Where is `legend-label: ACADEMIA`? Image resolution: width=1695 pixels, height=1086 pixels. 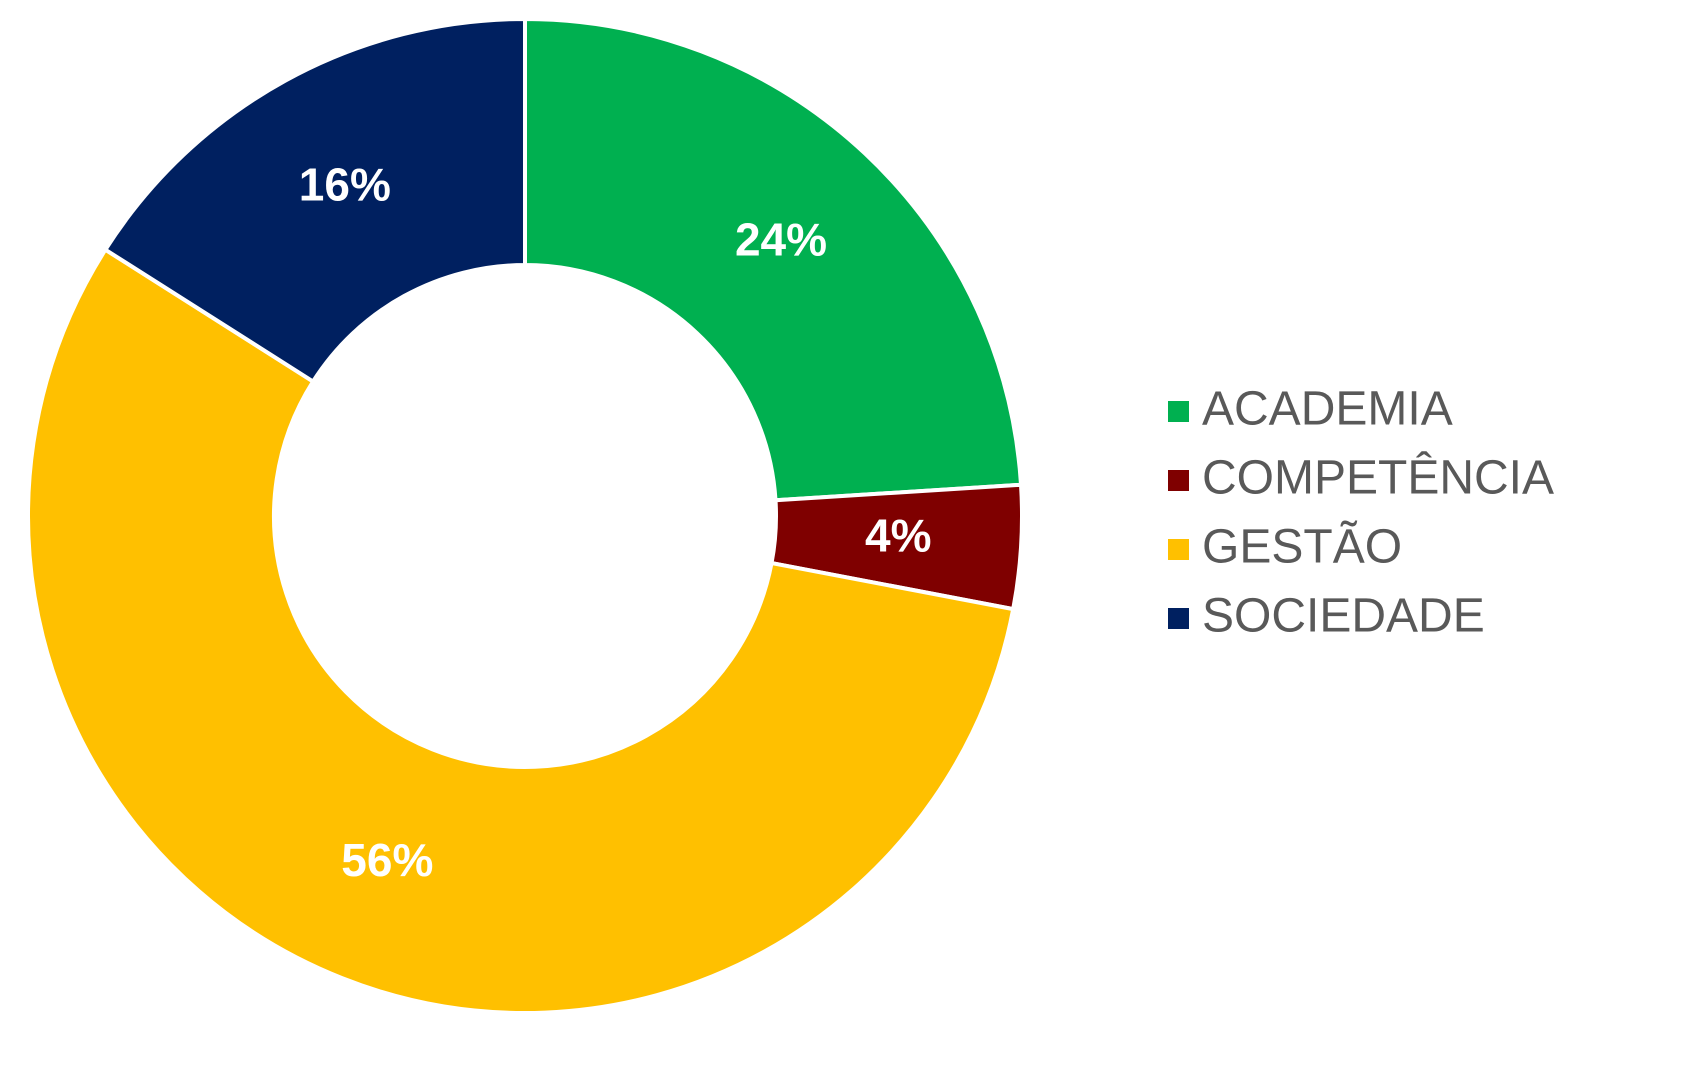
legend-label: ACADEMIA is located at coordinates (1327, 409).